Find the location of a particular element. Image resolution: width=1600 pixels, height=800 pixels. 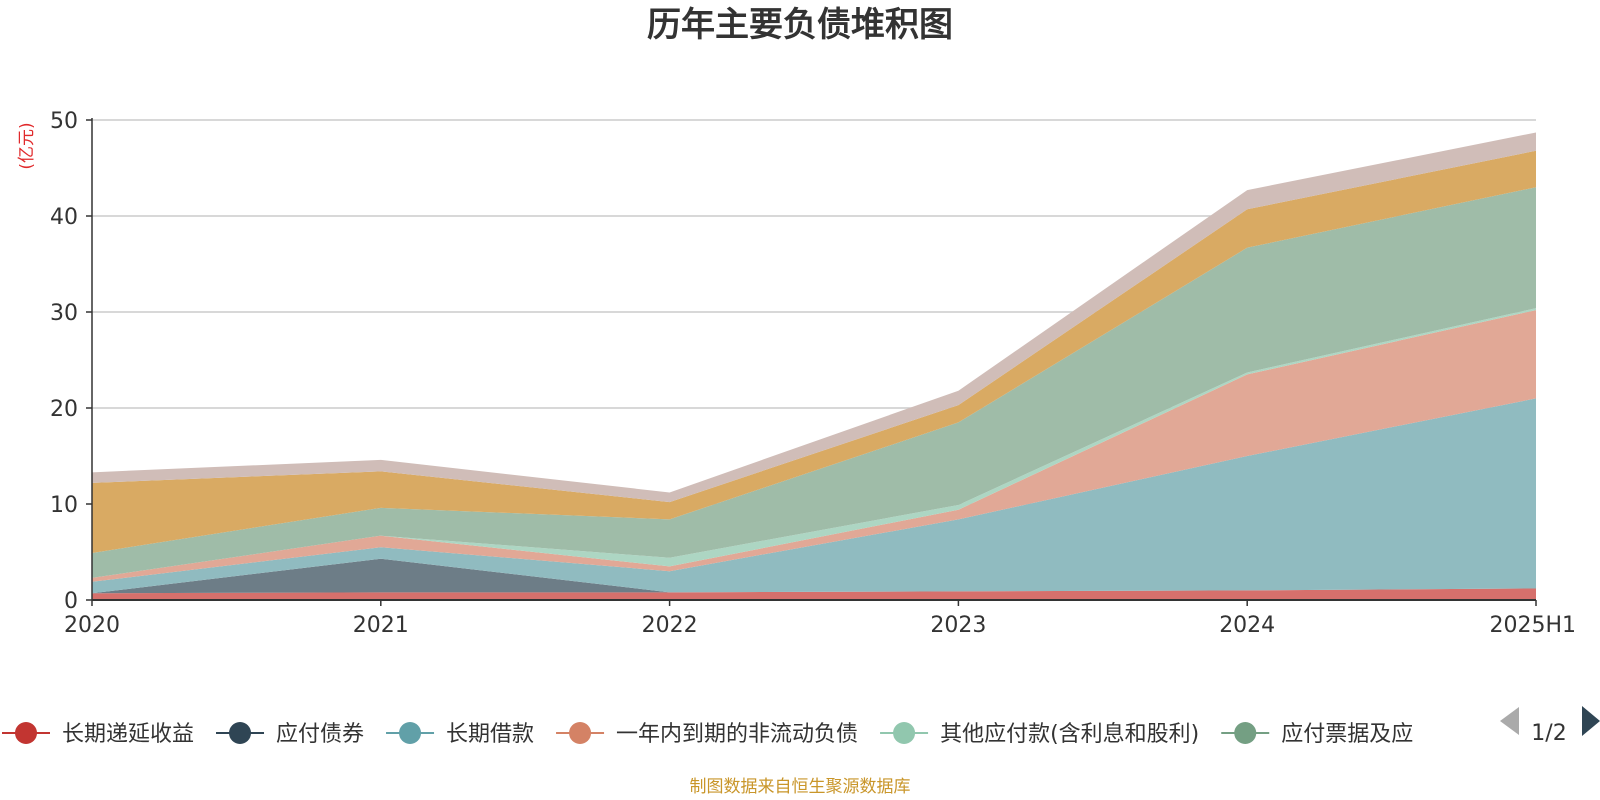

y-axis-unit-label: (亿元) is located at coordinates (27, 145).